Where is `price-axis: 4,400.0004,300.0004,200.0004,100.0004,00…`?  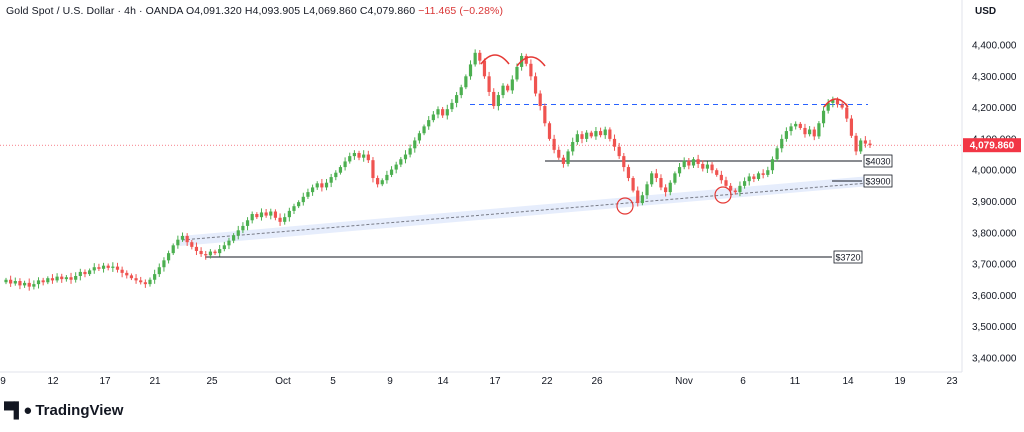 price-axis: 4,400.0004,300.0004,200.0004,100.0004,00… is located at coordinates (992, 203).